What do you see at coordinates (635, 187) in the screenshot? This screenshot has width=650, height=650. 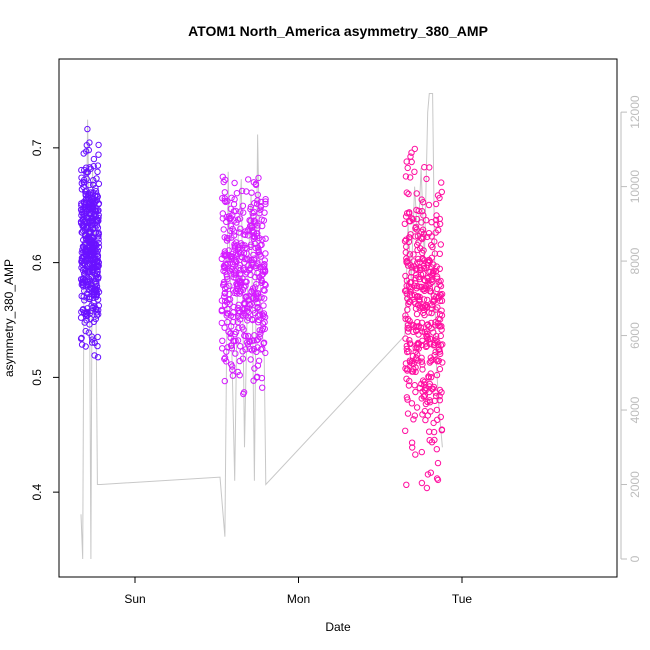 I see `y2-tick-label: 10000` at bounding box center [635, 187].